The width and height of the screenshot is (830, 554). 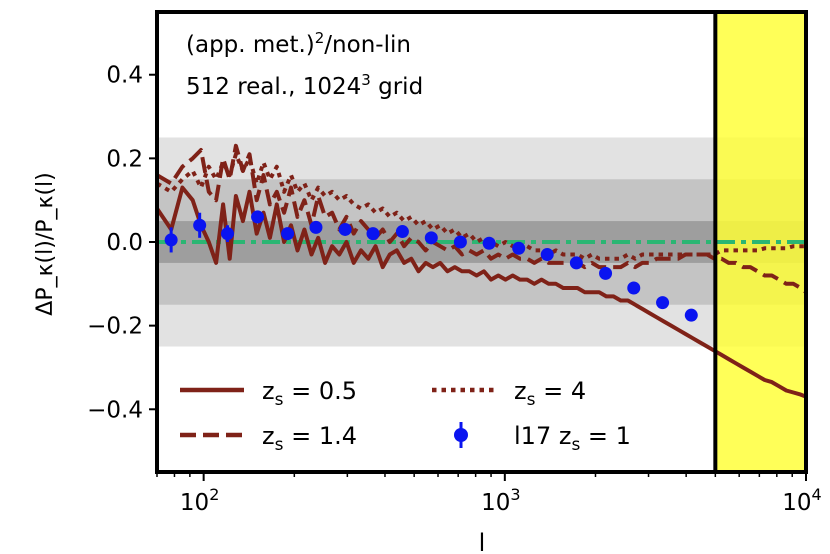 What do you see at coordinates (115, 410) in the screenshot?
I see `y-tick-label-4: −0.4` at bounding box center [115, 410].